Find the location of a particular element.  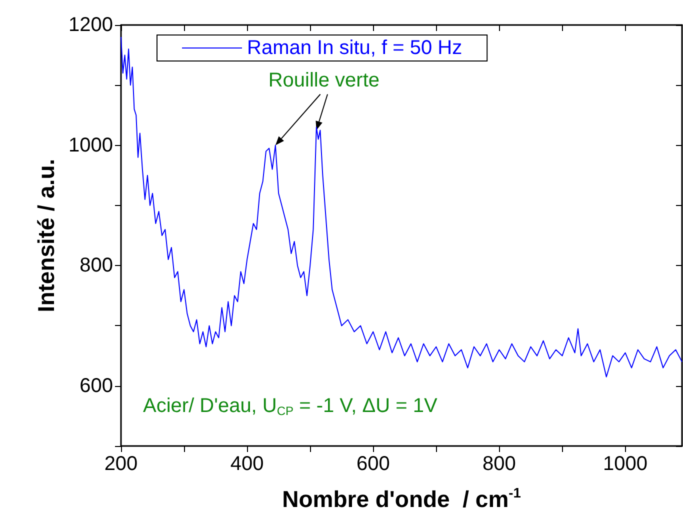

y-tick-label: 1200 is located at coordinates (90, 25).